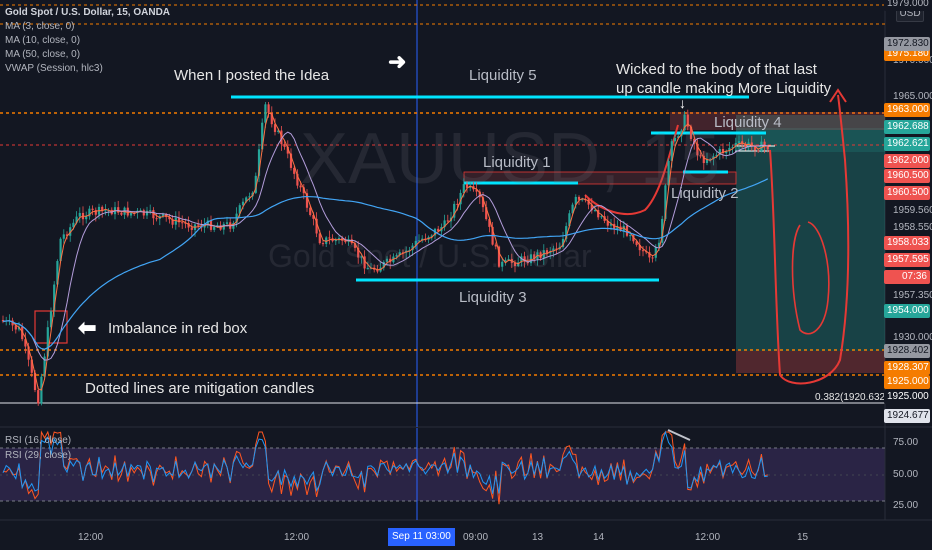 The width and height of the screenshot is (932, 550). Describe the element at coordinates (38, 455) in the screenshot. I see `rsi-legend-29: RSI (29, close)` at that location.